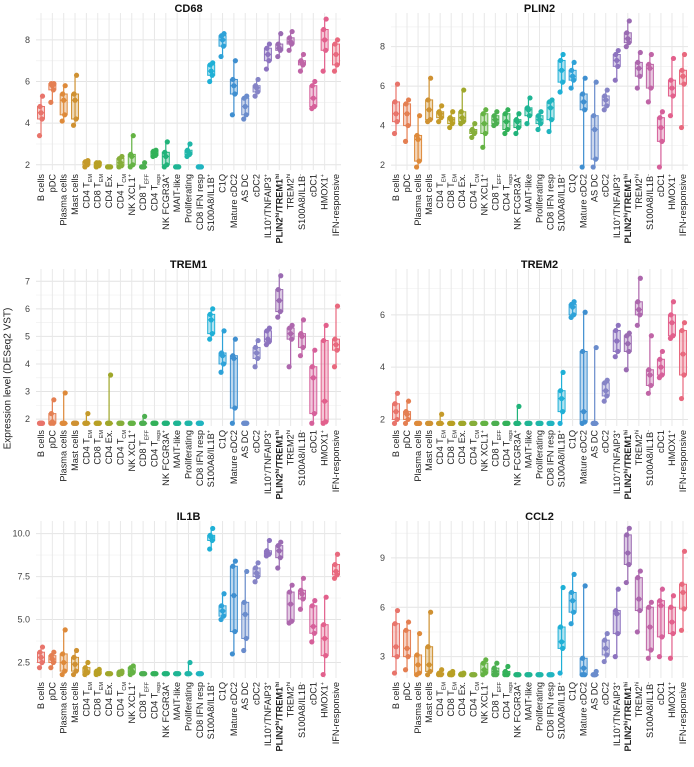 The image size is (694, 767). Describe the element at coordinates (672, 193) in the screenshot. I see `x-tick-label-part: HMOX1` at that location.